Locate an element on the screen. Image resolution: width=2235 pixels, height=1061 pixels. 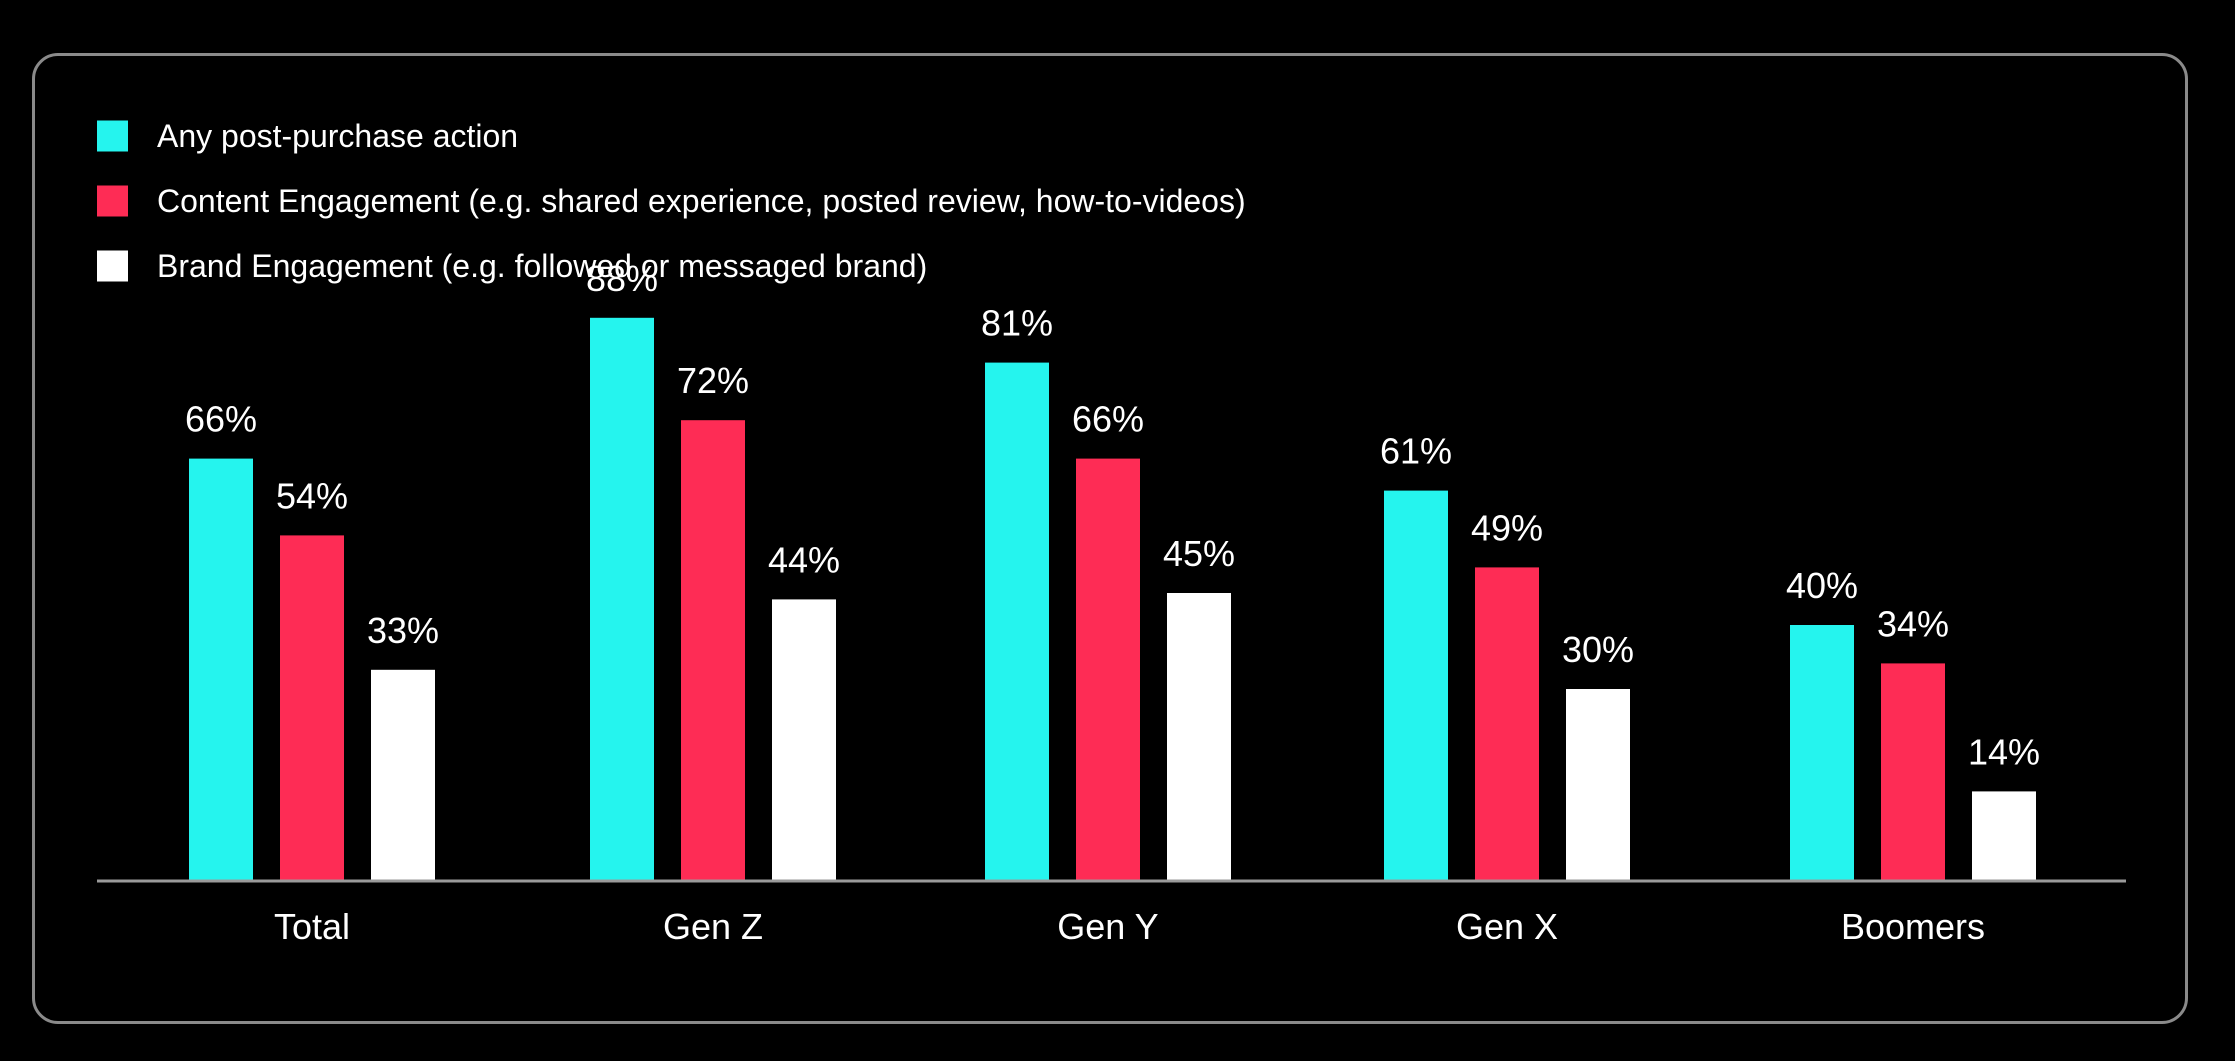
x-tick-label-gen-y: Gen Y is located at coordinates (1107, 926).